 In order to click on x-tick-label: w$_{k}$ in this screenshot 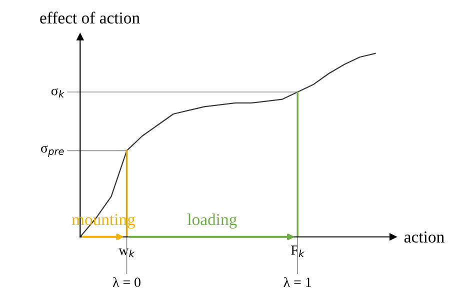, I will do `click(126, 253)`.